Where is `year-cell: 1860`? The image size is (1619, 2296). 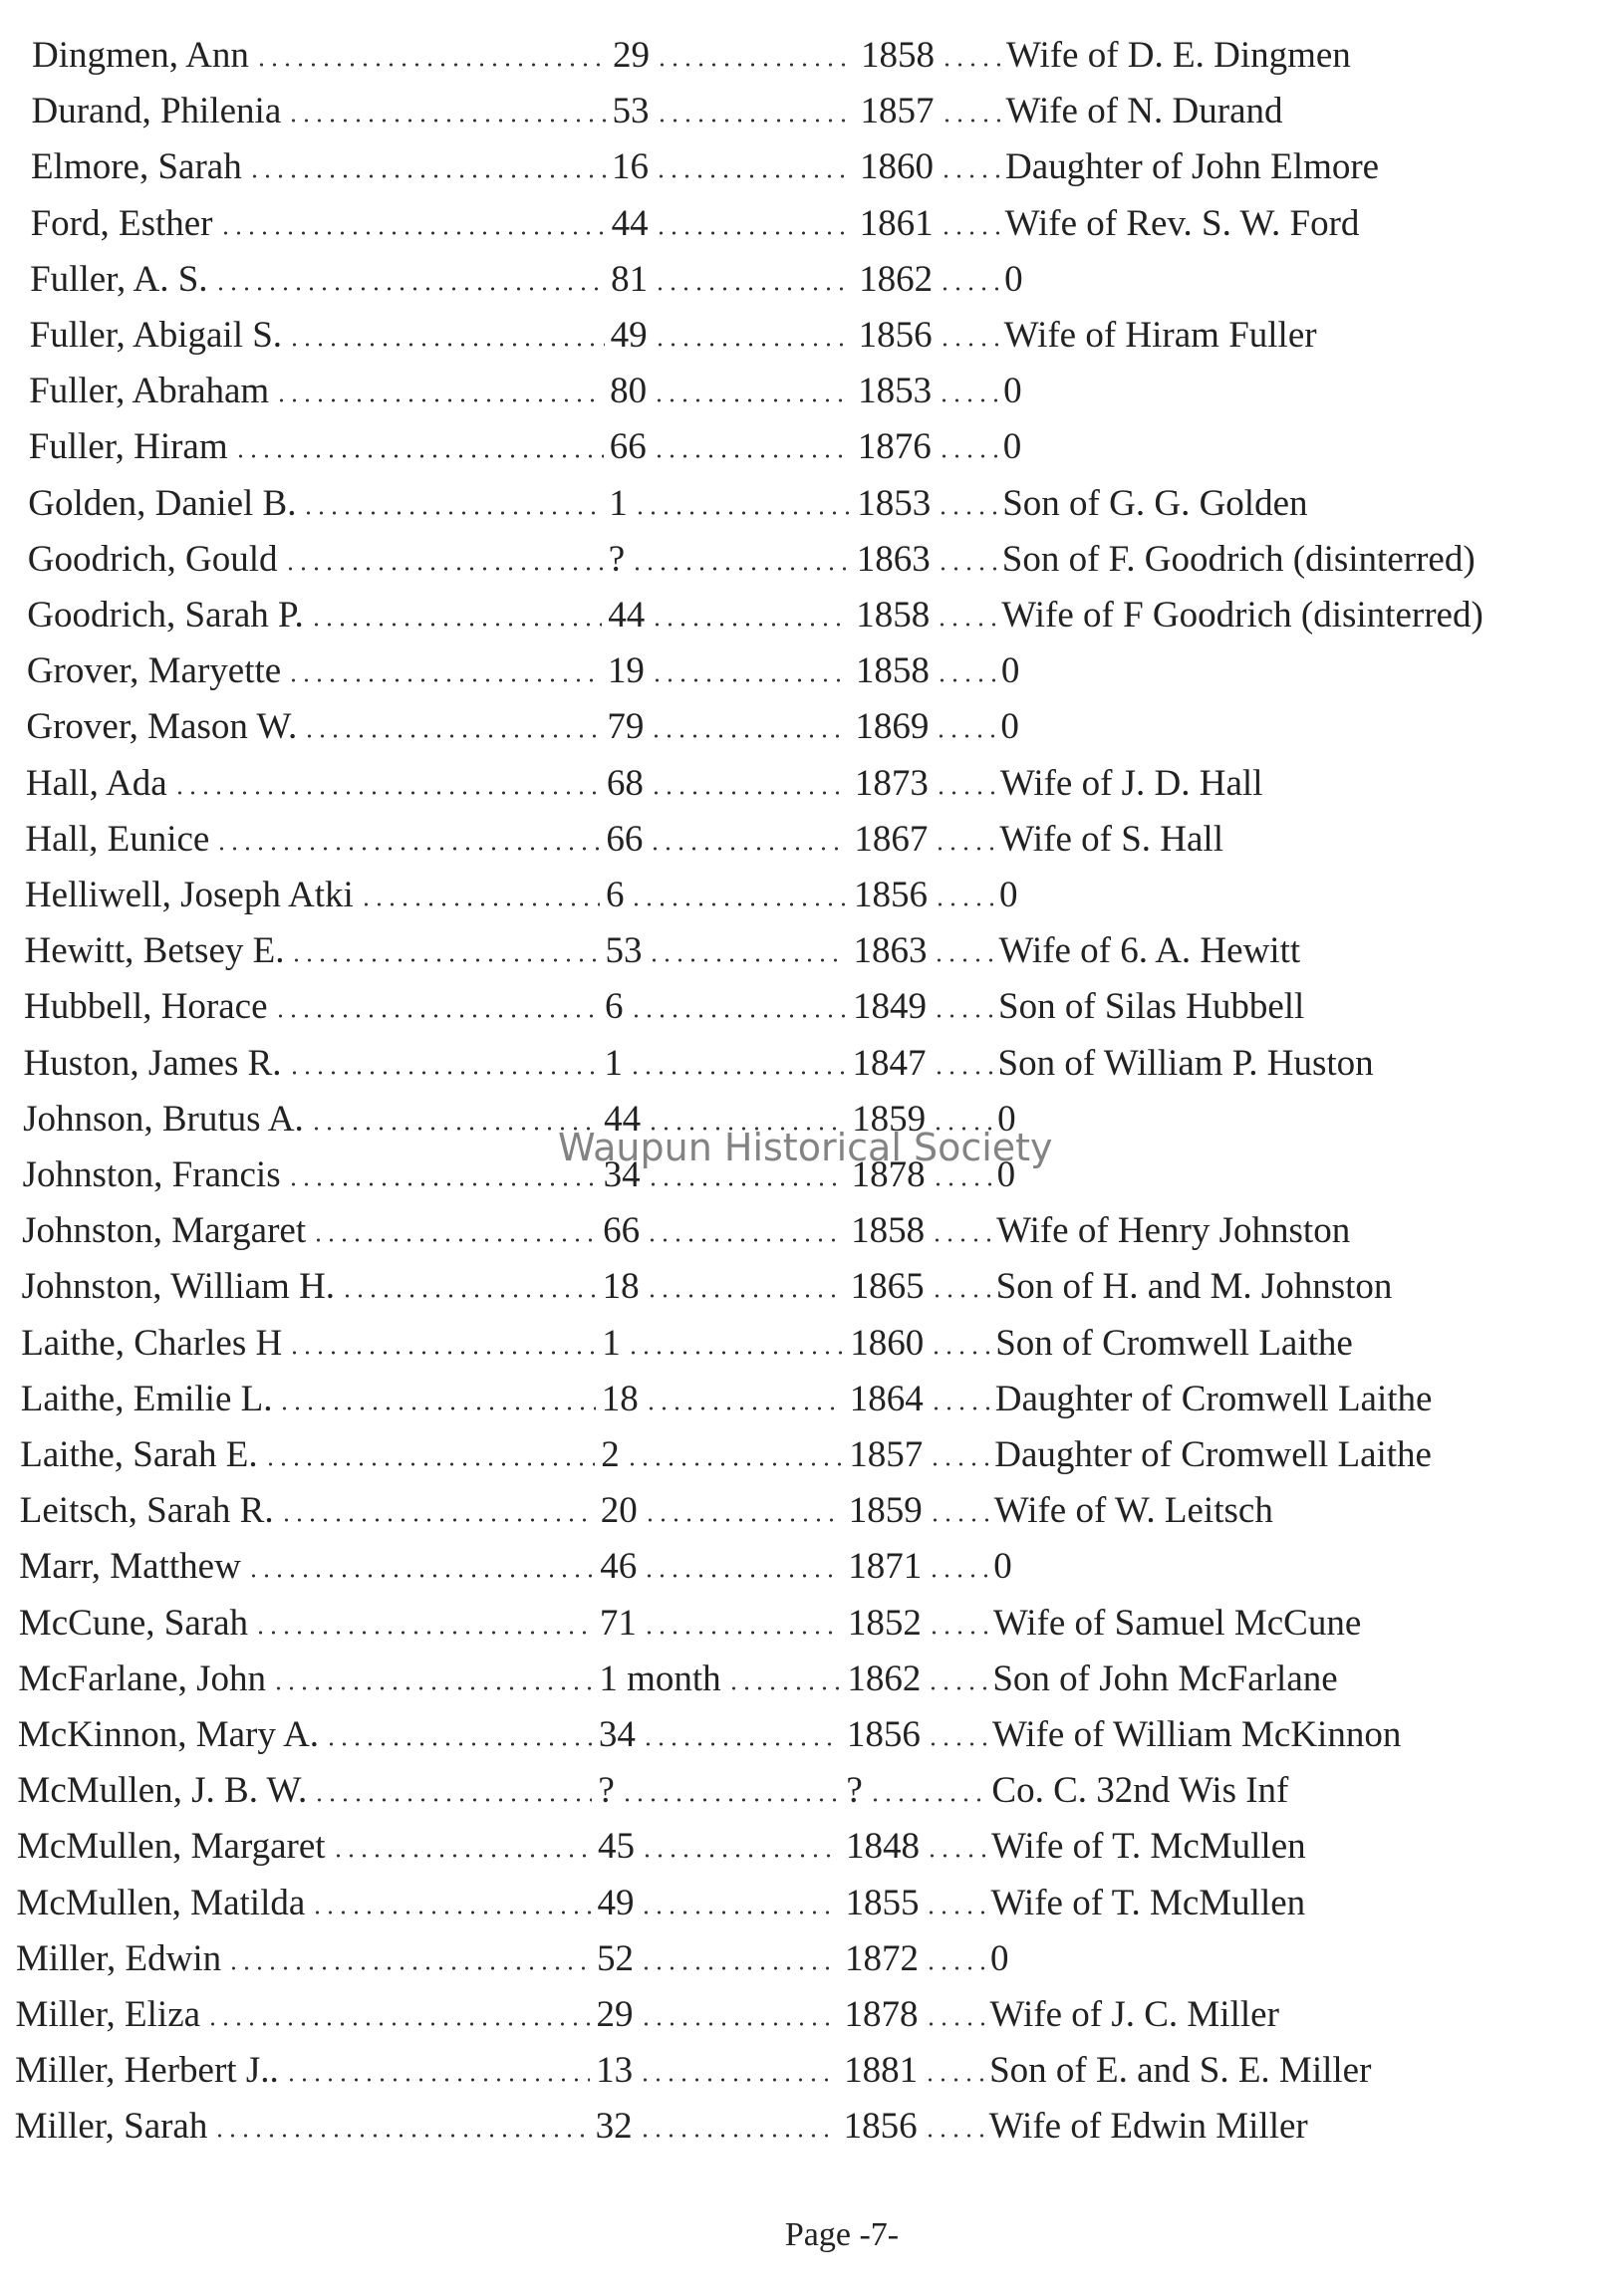
year-cell: 1860 is located at coordinates (923, 1344).